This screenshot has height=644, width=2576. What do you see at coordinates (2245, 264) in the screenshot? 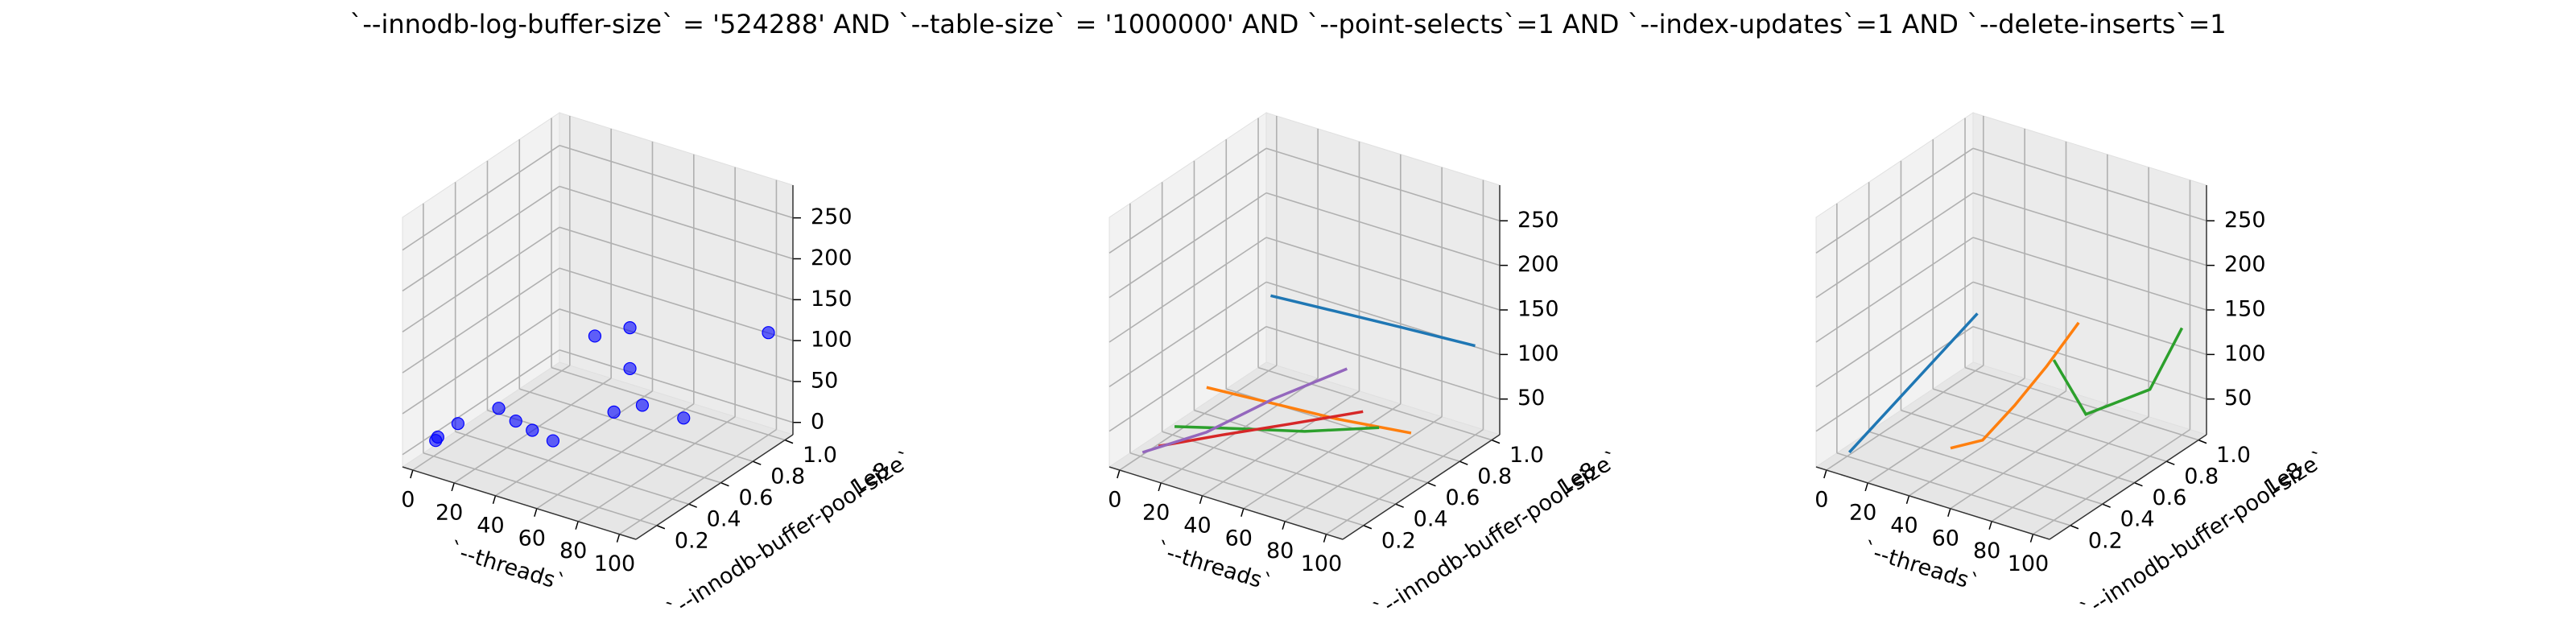
I see `z-tick-label: 200` at bounding box center [2245, 264].